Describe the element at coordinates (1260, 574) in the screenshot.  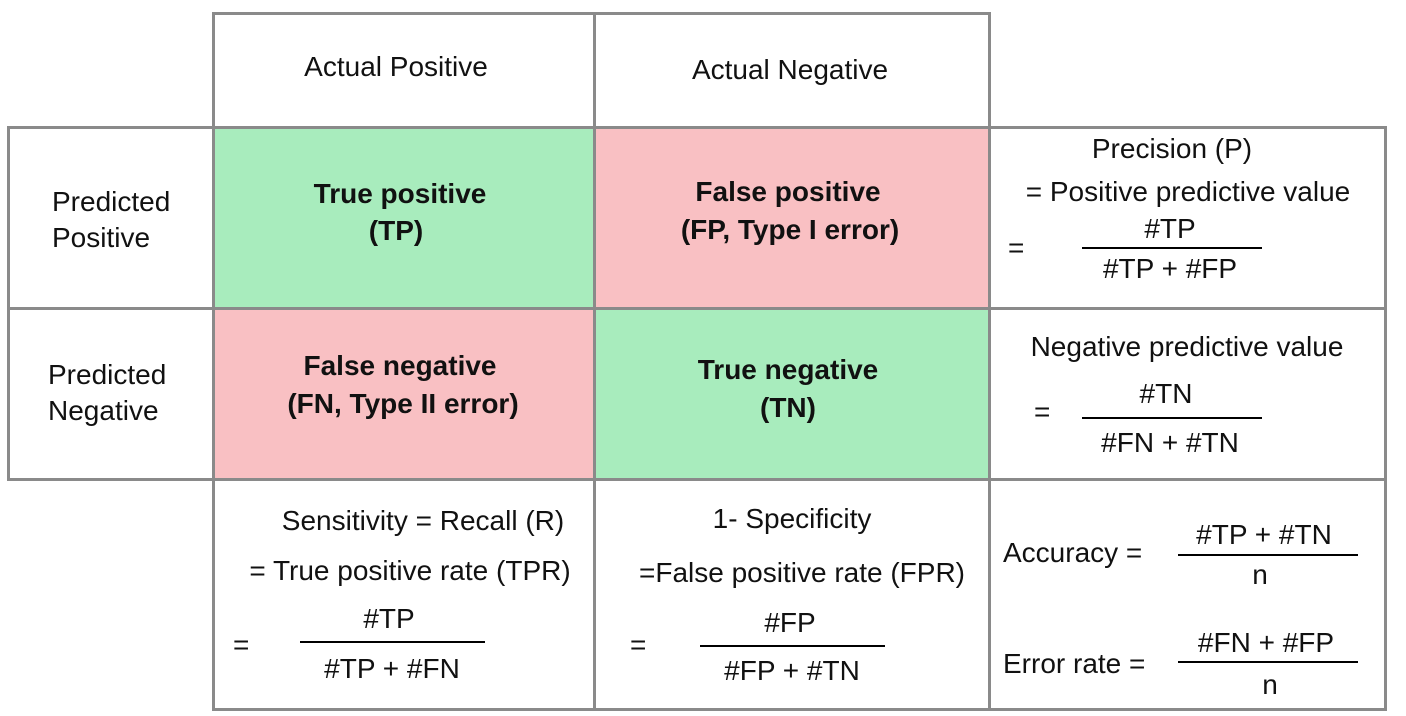
I see `accuracy-denominator: n` at that location.